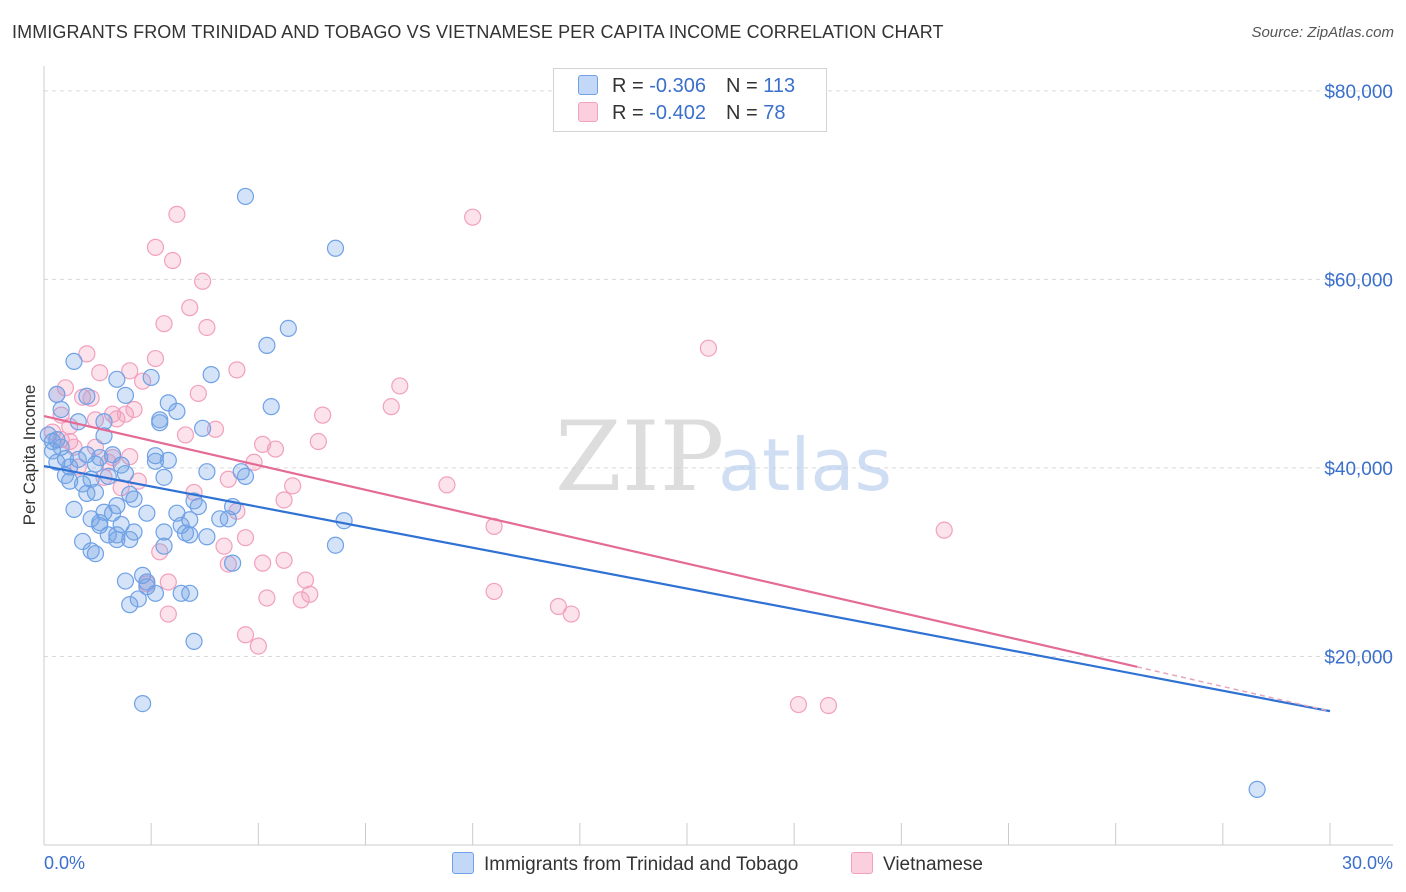  What do you see at coordinates (1358, 92) in the screenshot?
I see `y-tick-label: $80,000` at bounding box center [1358, 92].